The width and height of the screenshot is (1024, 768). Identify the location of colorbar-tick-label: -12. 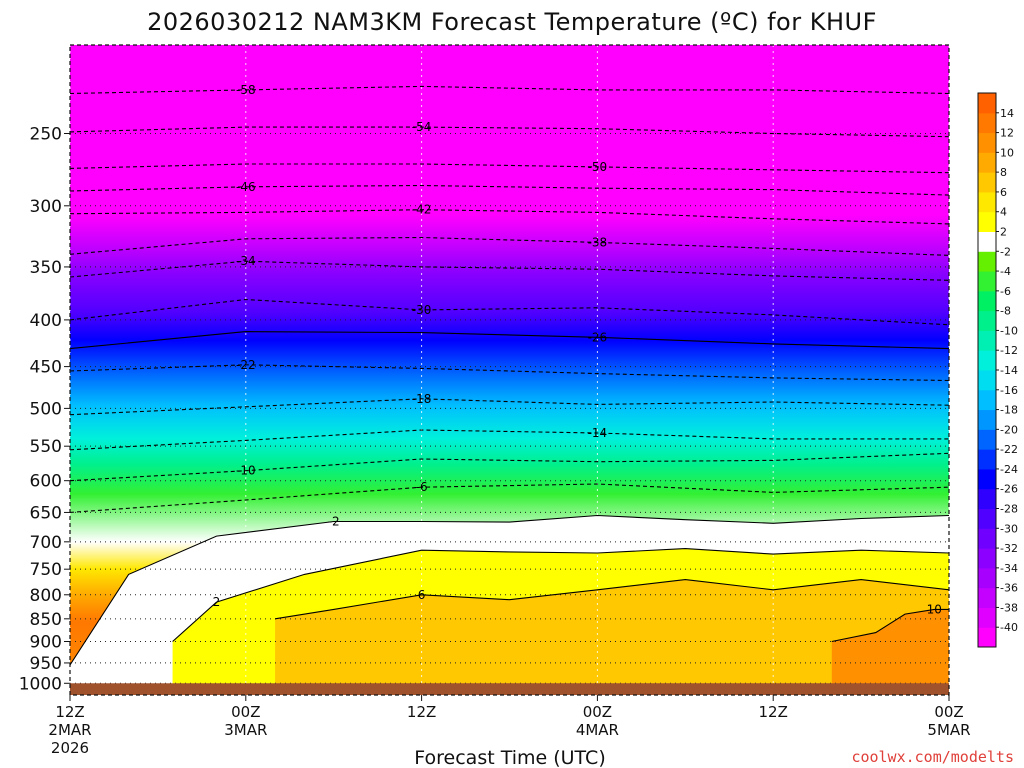
(1009, 350).